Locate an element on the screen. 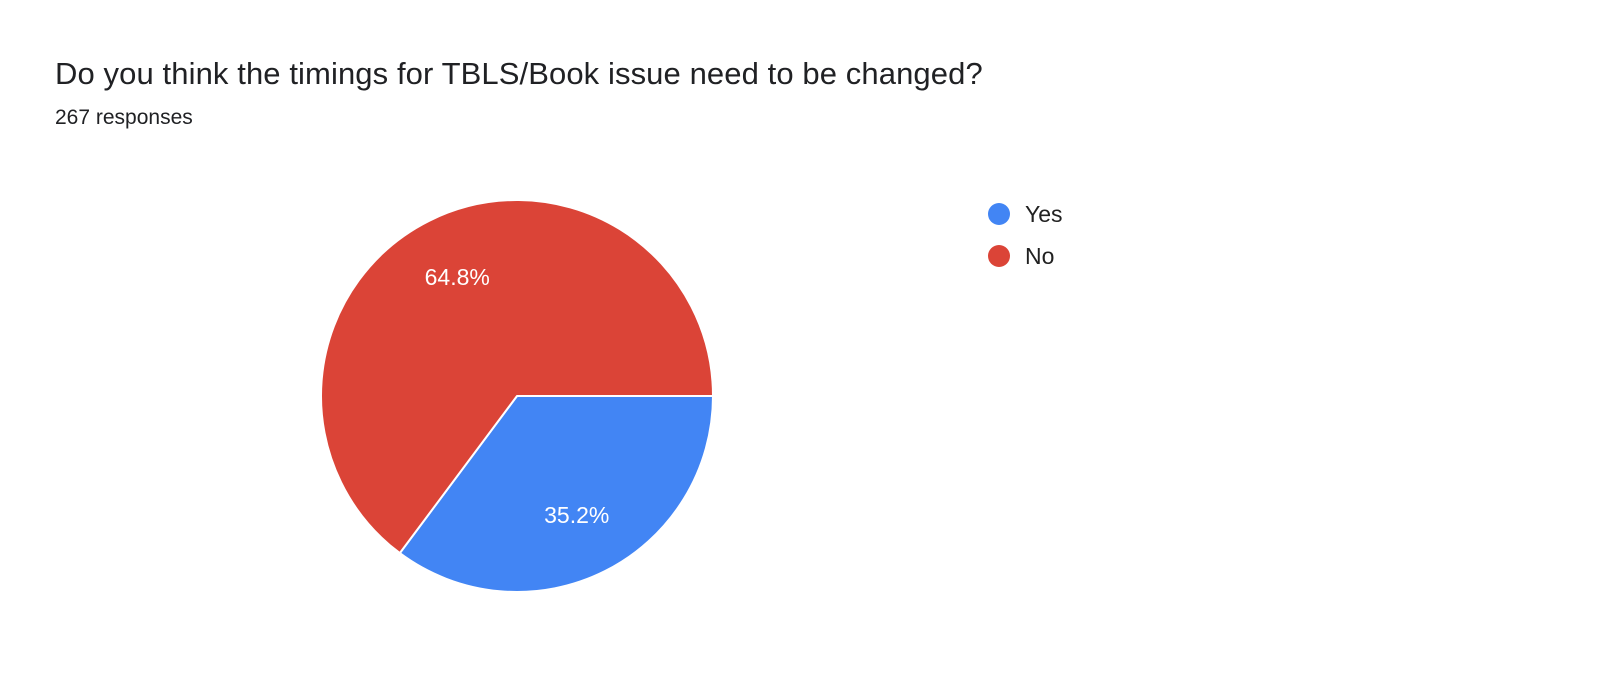 The height and width of the screenshot is (673, 1600). legend-item-no: No is located at coordinates (1025, 256).